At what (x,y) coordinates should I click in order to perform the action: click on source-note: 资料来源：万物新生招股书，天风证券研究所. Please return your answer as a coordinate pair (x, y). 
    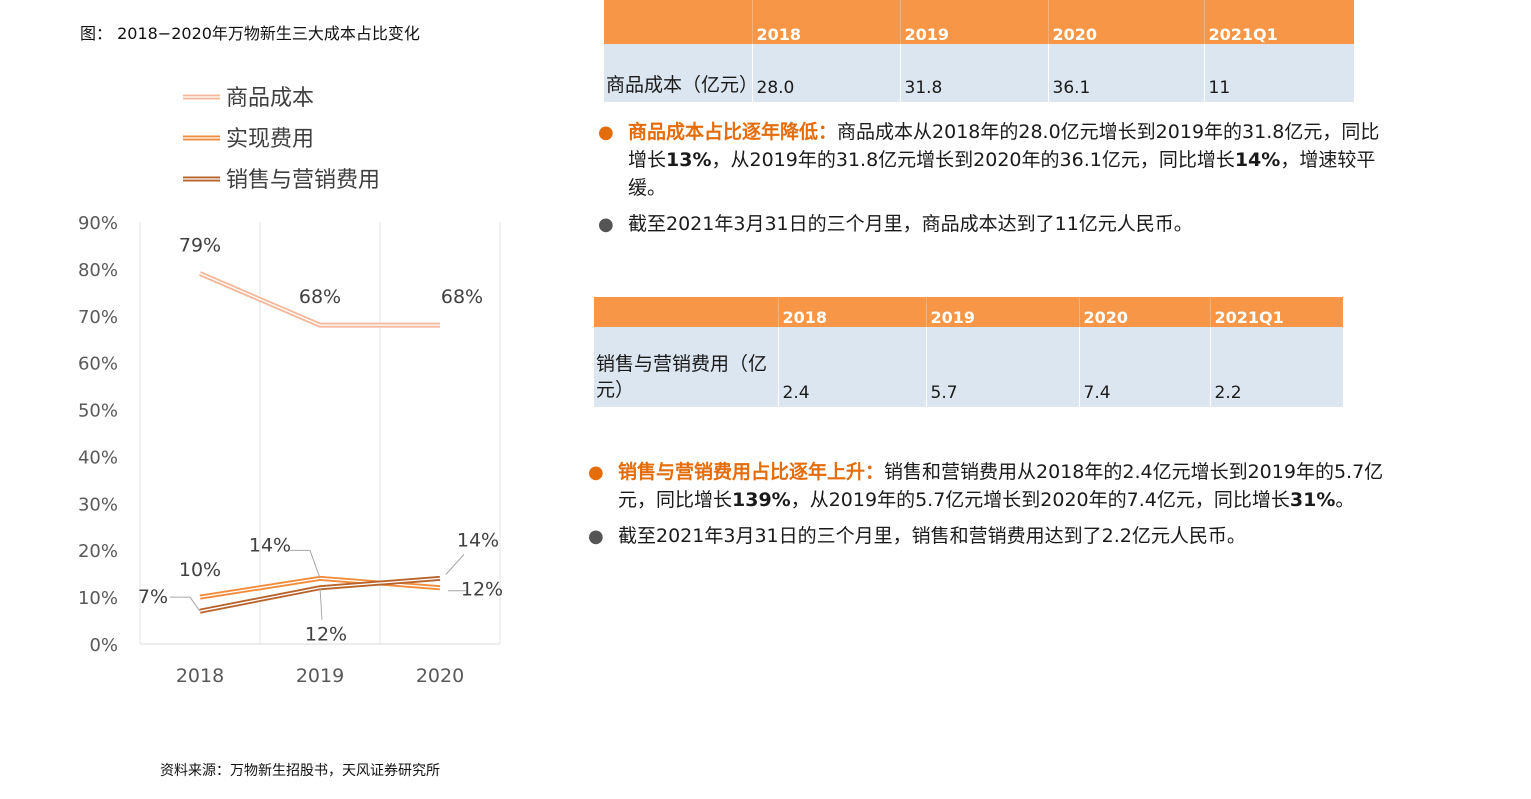
    Looking at the image, I should click on (300, 771).